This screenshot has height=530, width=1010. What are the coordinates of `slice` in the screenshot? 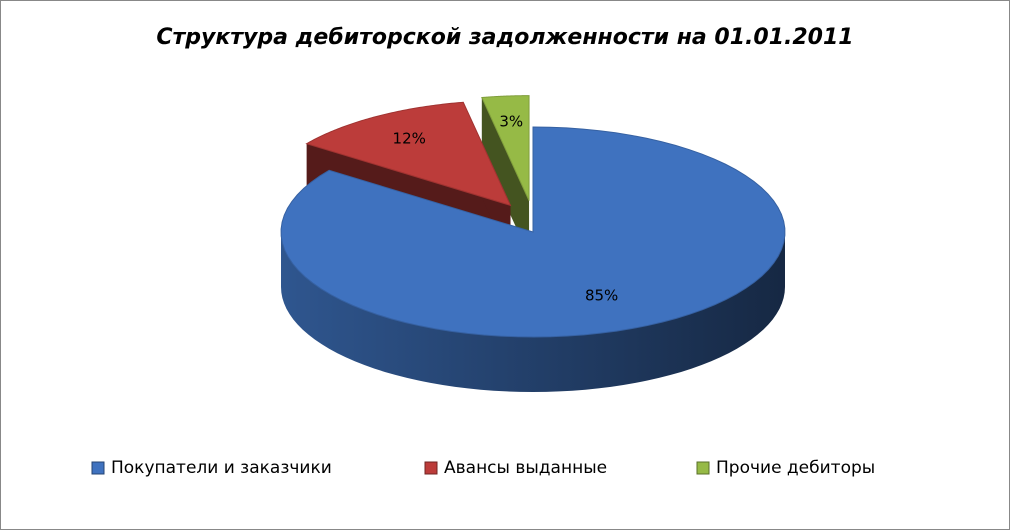 It's located at (505, 175).